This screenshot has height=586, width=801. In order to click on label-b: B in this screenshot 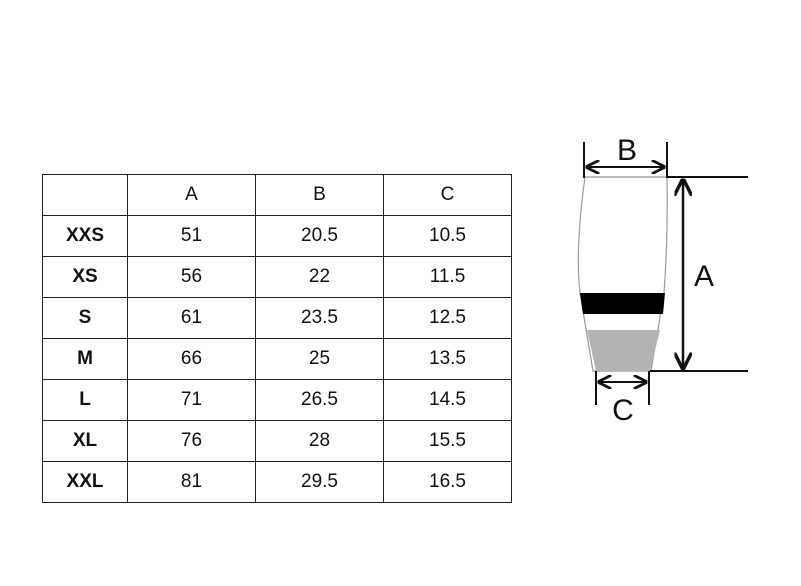, I will do `click(627, 150)`.